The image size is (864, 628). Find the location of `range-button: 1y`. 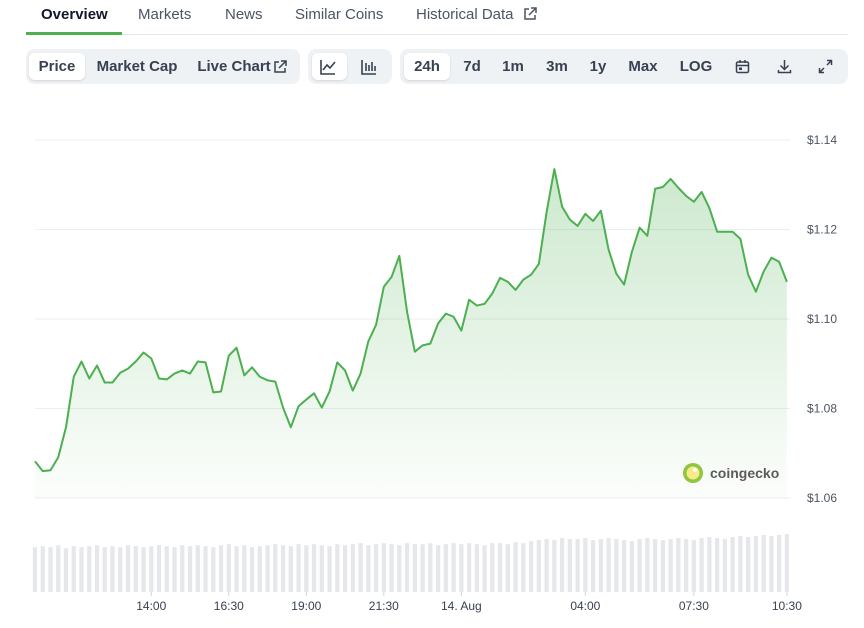

range-button: 1y is located at coordinates (598, 66).